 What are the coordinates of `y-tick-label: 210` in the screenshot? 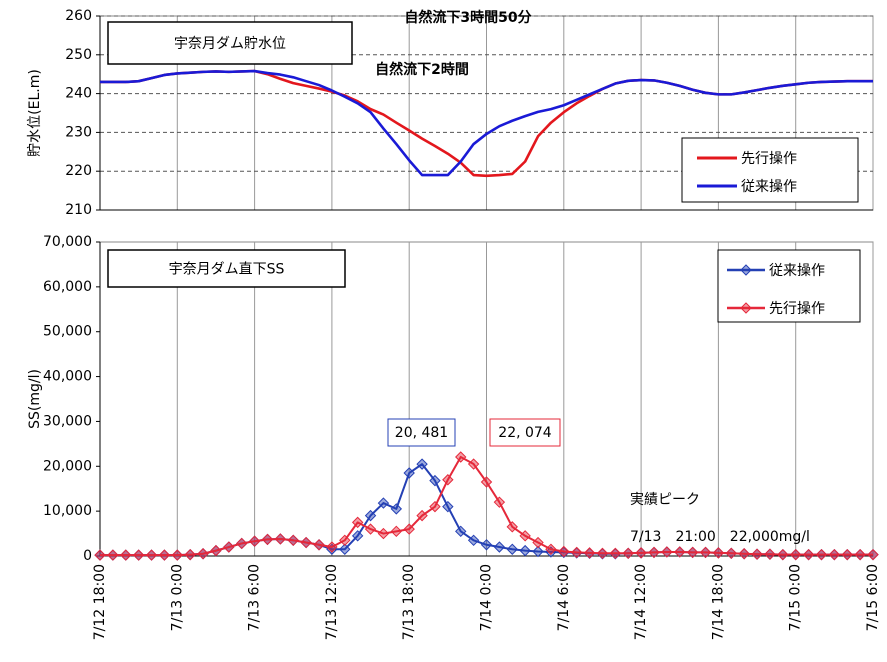 It's located at (78, 210).